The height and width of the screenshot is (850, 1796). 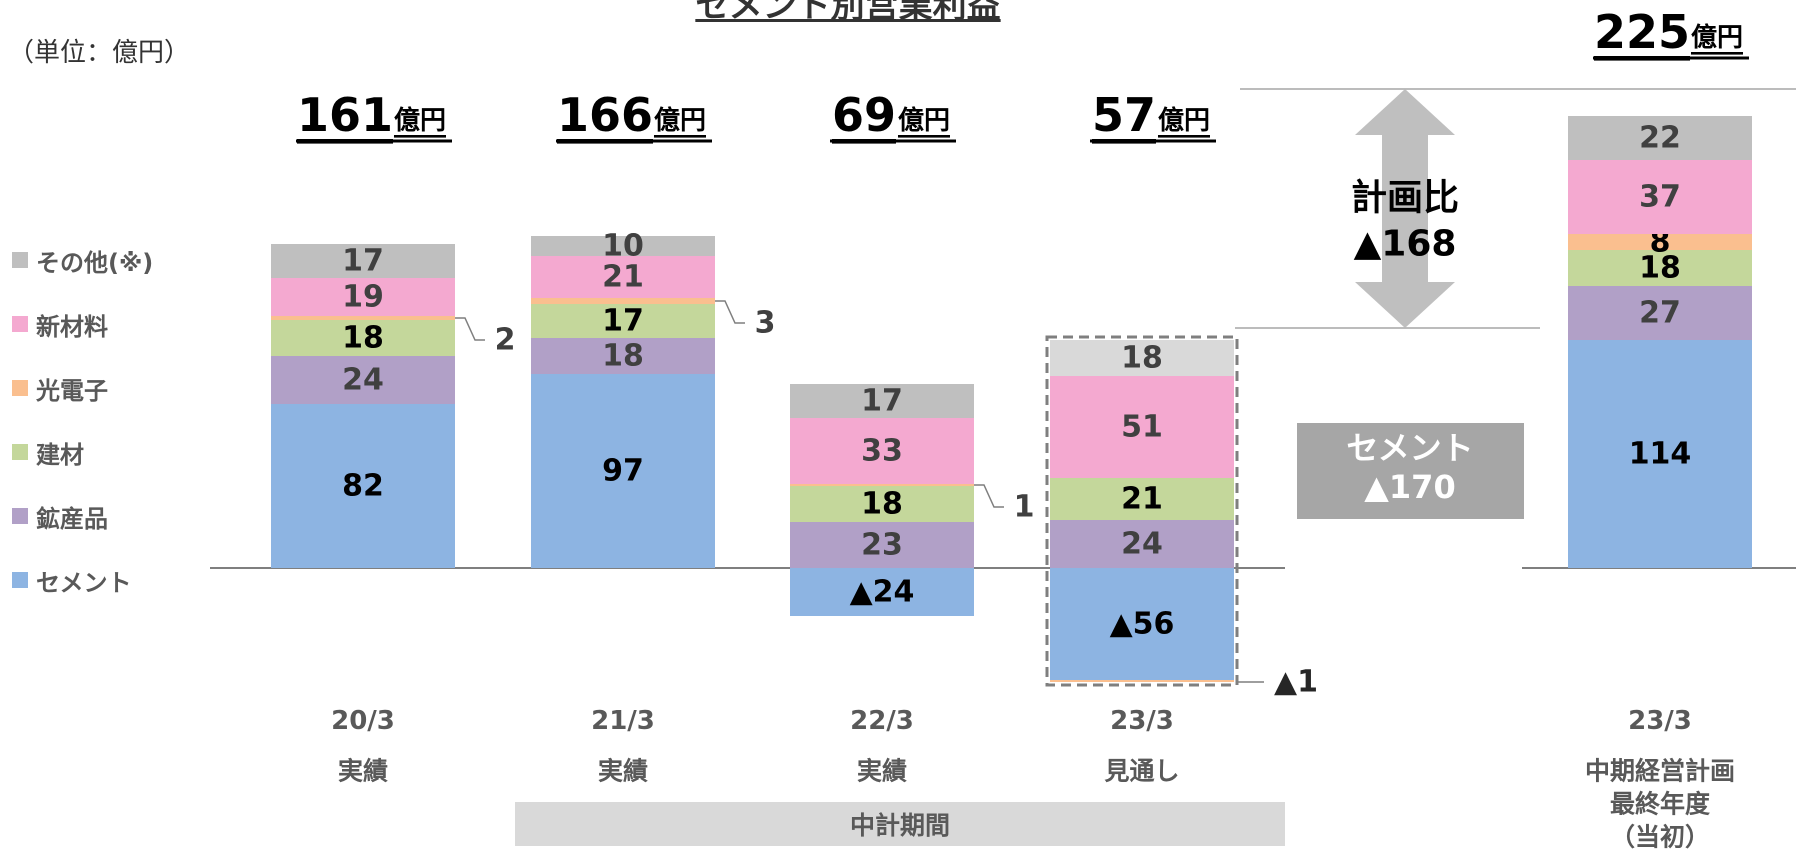 I want to click on forecast-dashed-frame, so click(x=1142, y=511).